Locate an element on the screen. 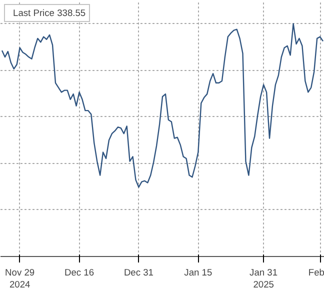 The height and width of the screenshot is (292, 324). x-tick-label: Feb is located at coordinates (316, 273).